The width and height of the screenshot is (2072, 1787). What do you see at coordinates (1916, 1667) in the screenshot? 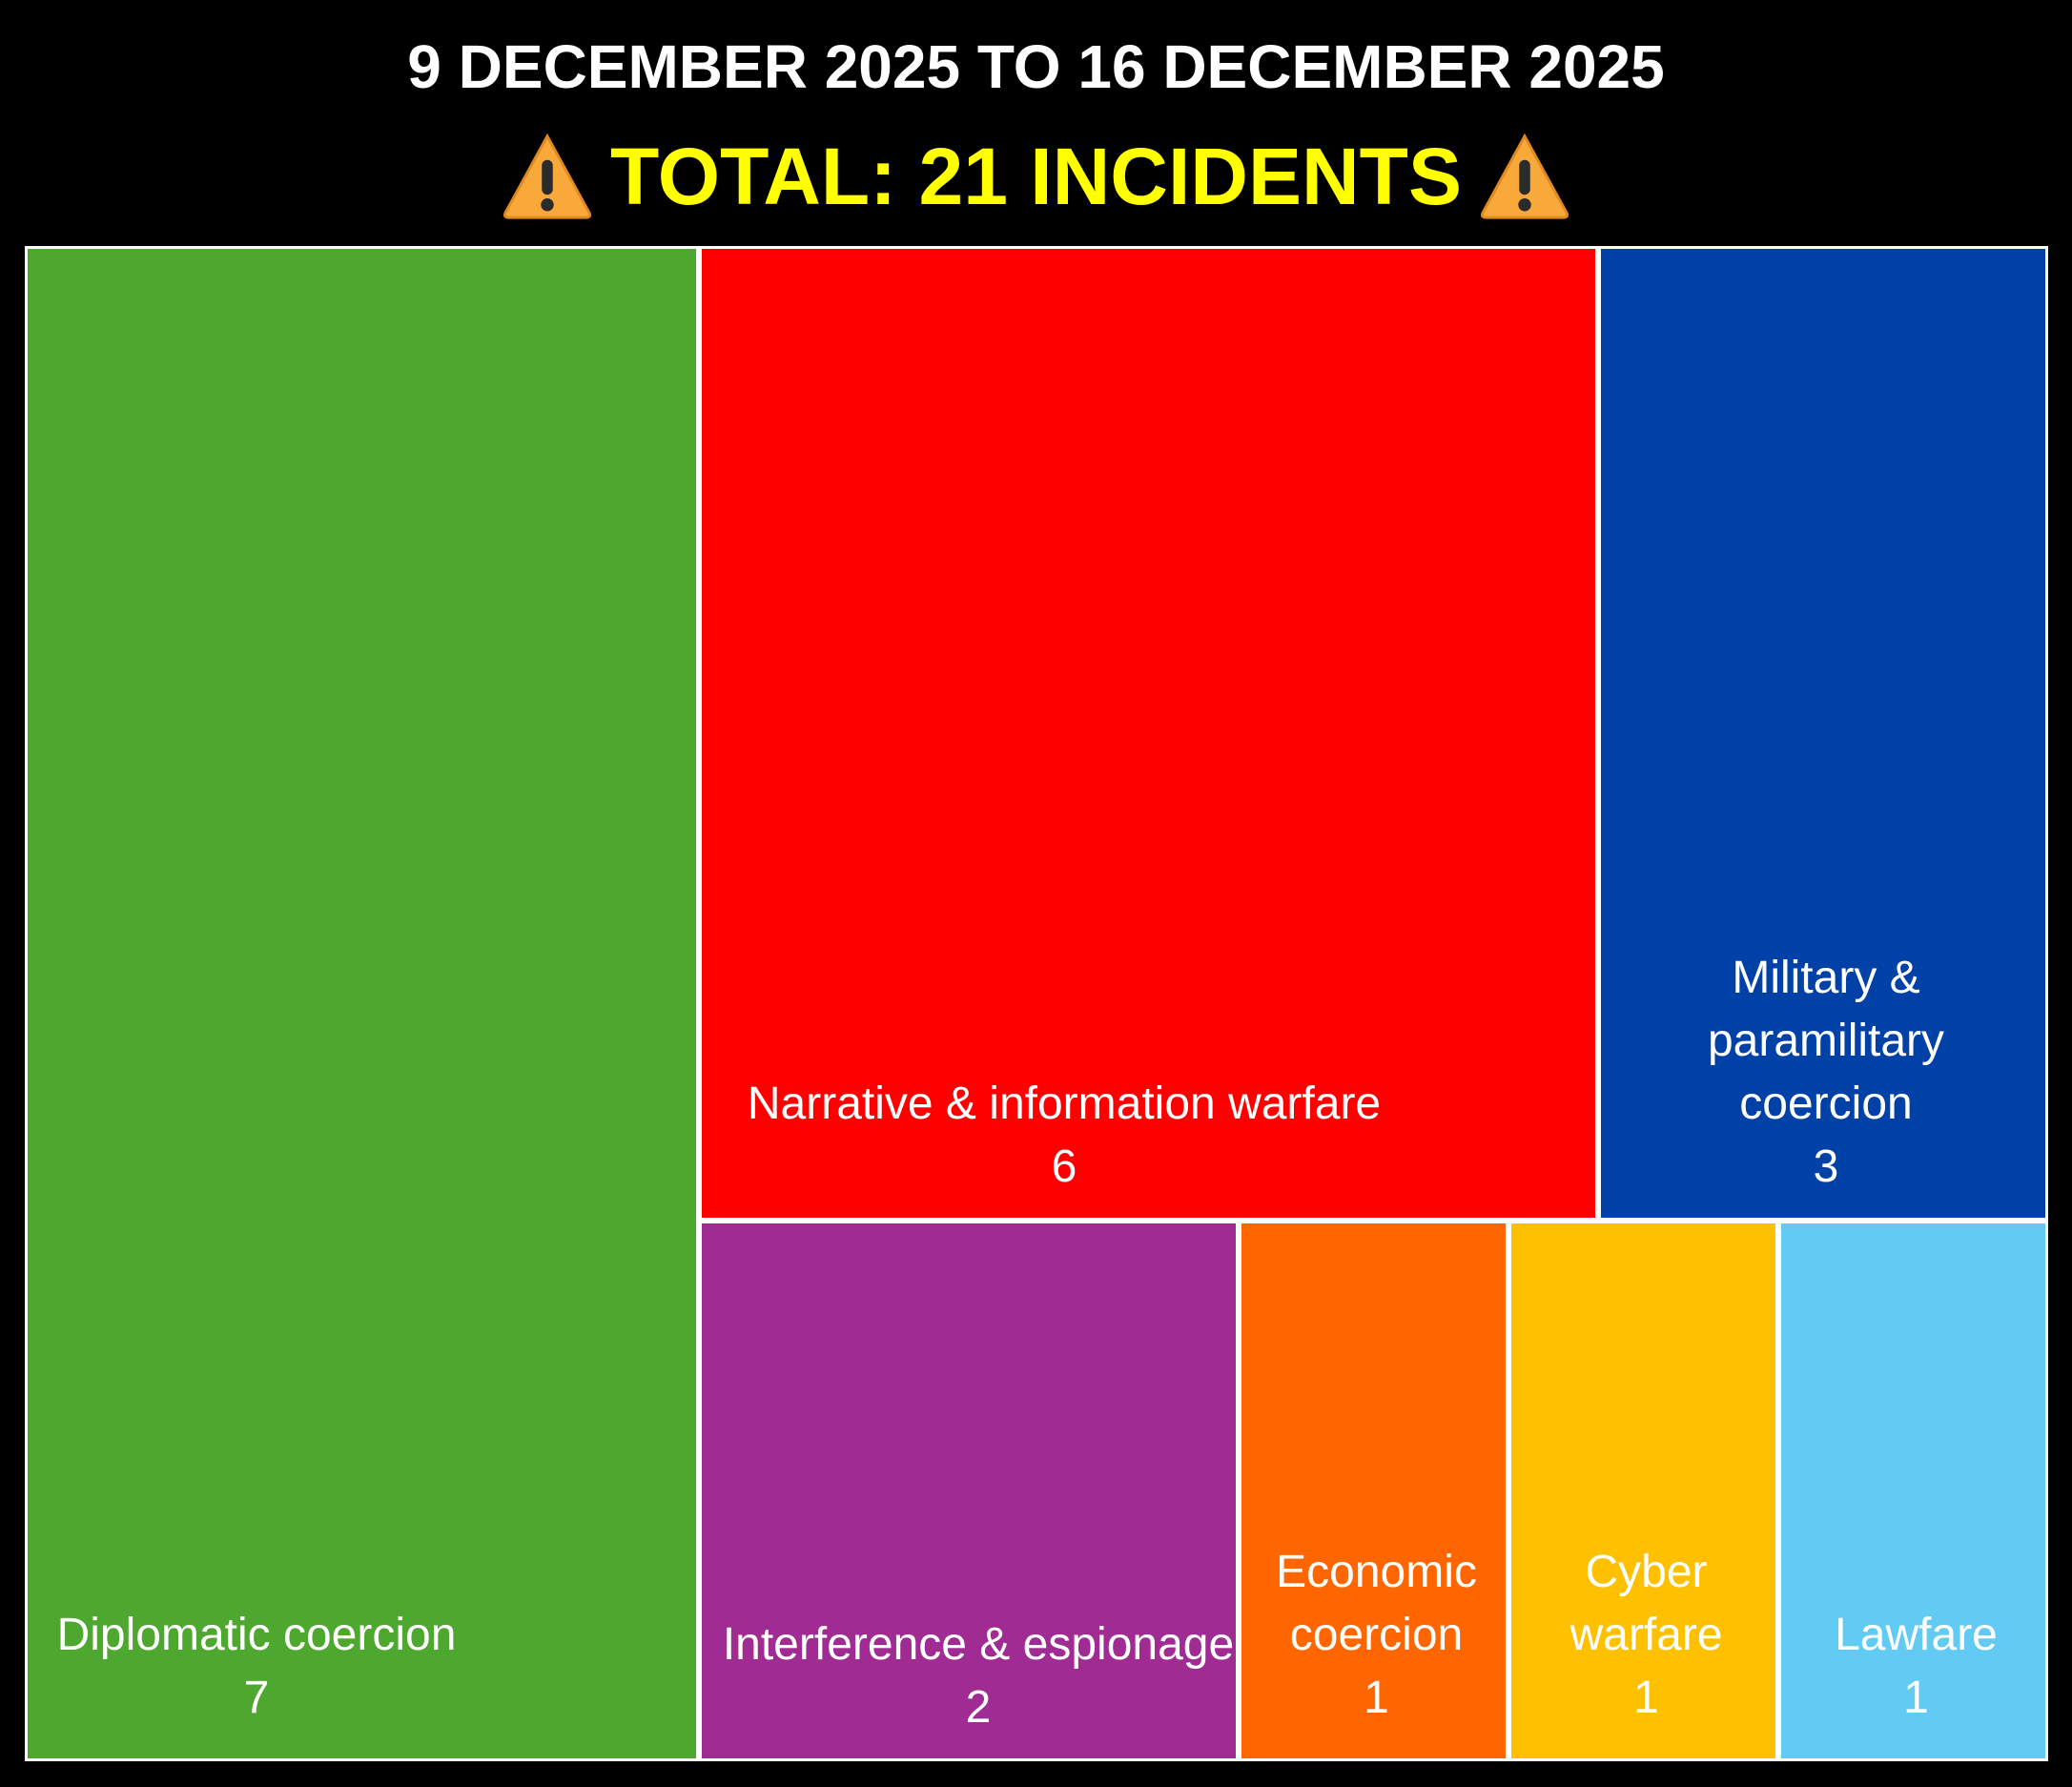
I see `tile-label: Lawfare 1` at bounding box center [1916, 1667].